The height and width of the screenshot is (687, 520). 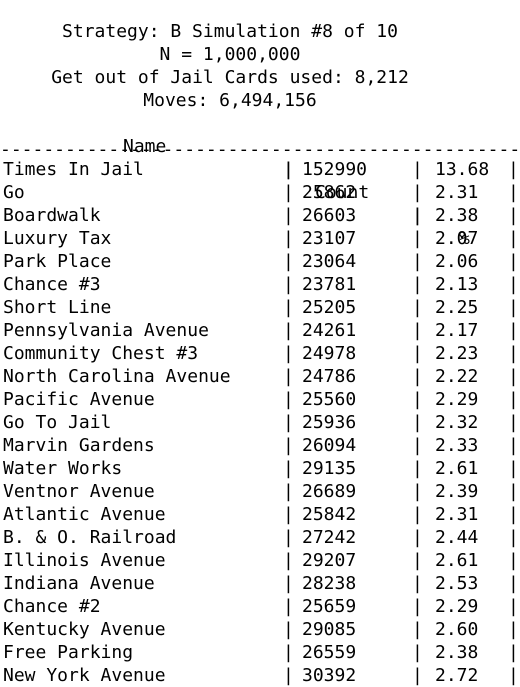 I want to click on row-count: 24786, so click(x=329, y=376).